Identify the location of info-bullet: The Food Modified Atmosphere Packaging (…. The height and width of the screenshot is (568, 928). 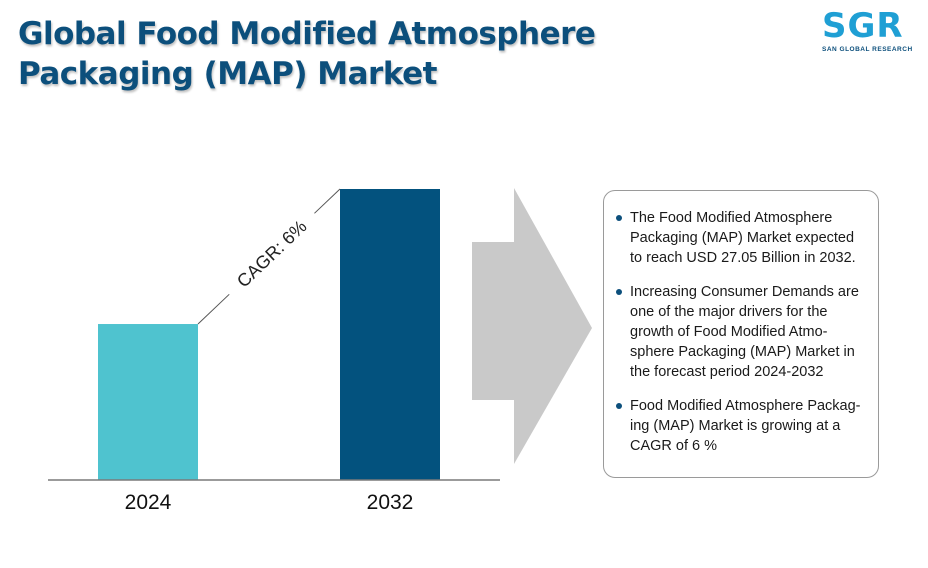
(742, 238).